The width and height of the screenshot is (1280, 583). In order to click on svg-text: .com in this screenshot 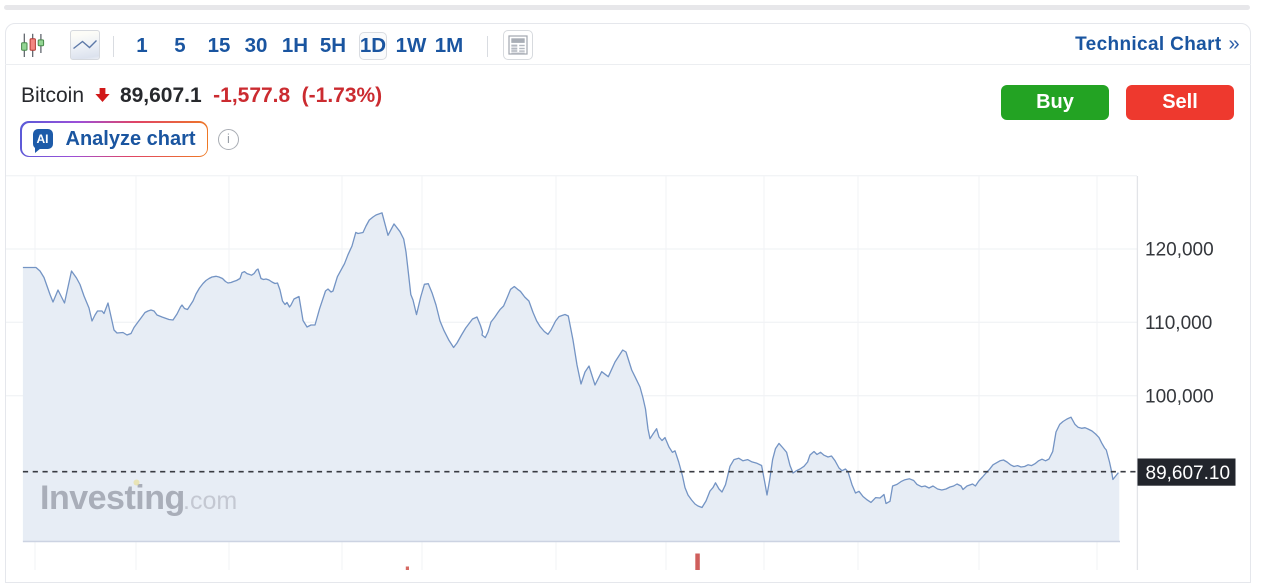, I will do `click(210, 501)`.